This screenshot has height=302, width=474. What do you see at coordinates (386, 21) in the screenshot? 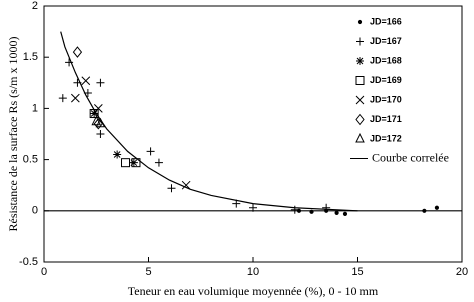
I see `legend-label: JD=166` at bounding box center [386, 21].